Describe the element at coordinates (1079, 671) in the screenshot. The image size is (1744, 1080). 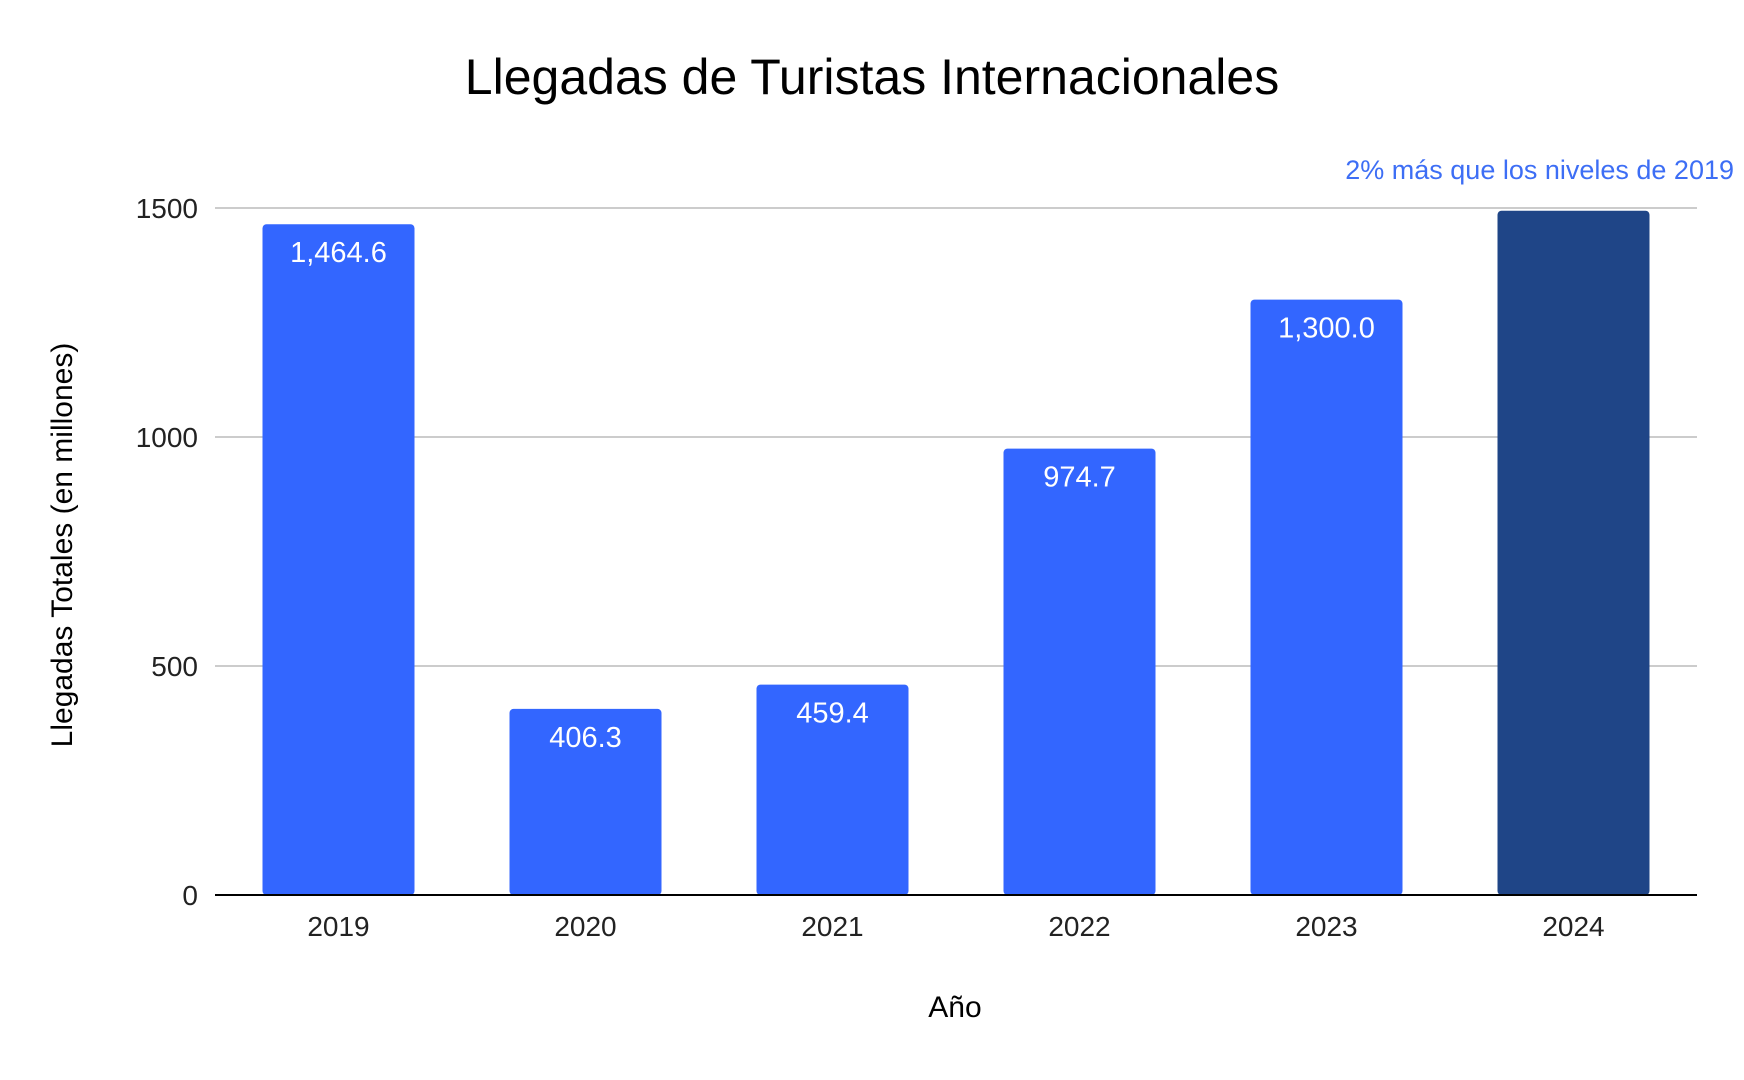
I see `bar-2022` at that location.